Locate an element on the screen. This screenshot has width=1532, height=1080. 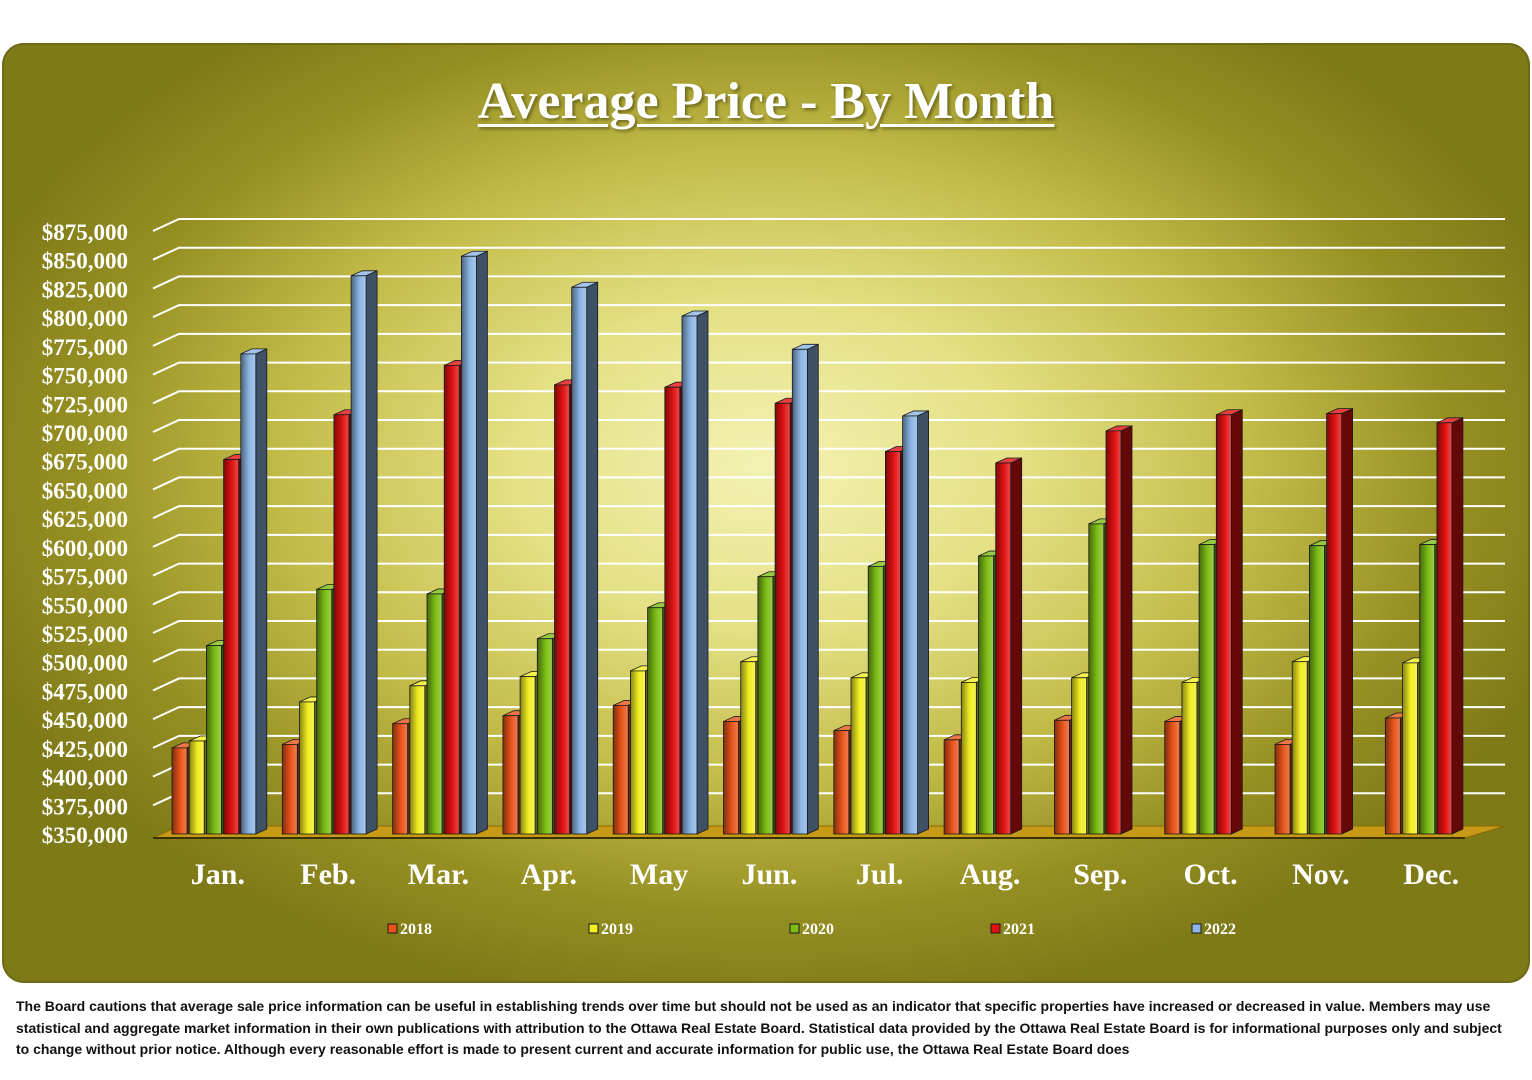
legend-item-2019: 2019 is located at coordinates (610, 929).